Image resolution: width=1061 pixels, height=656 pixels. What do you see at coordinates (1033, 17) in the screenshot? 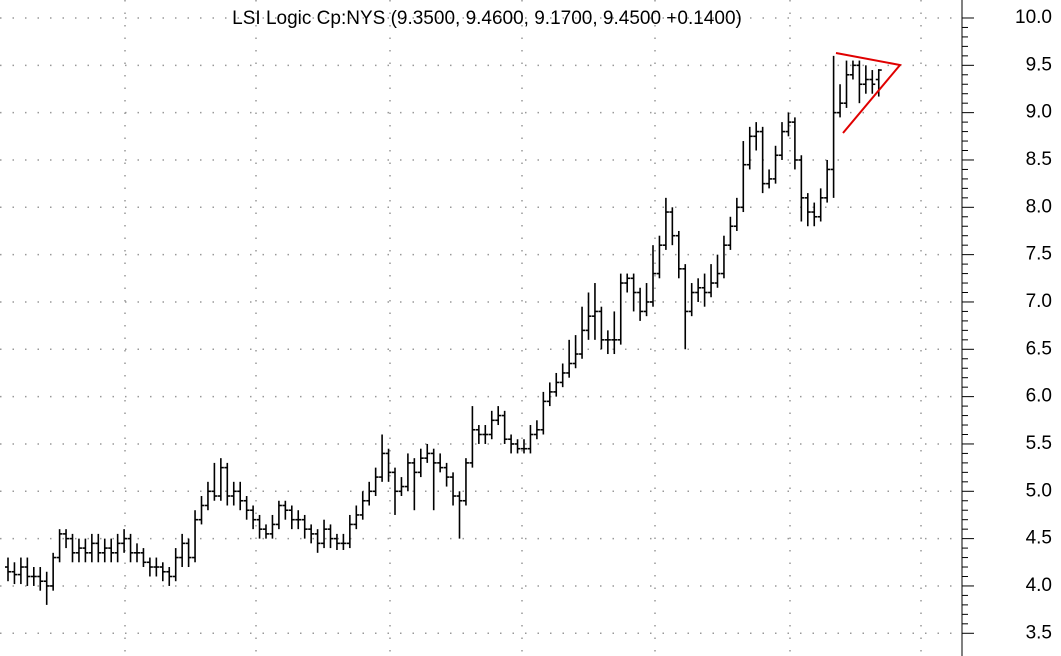
I see `y-tick-label: 10.0` at bounding box center [1033, 17].